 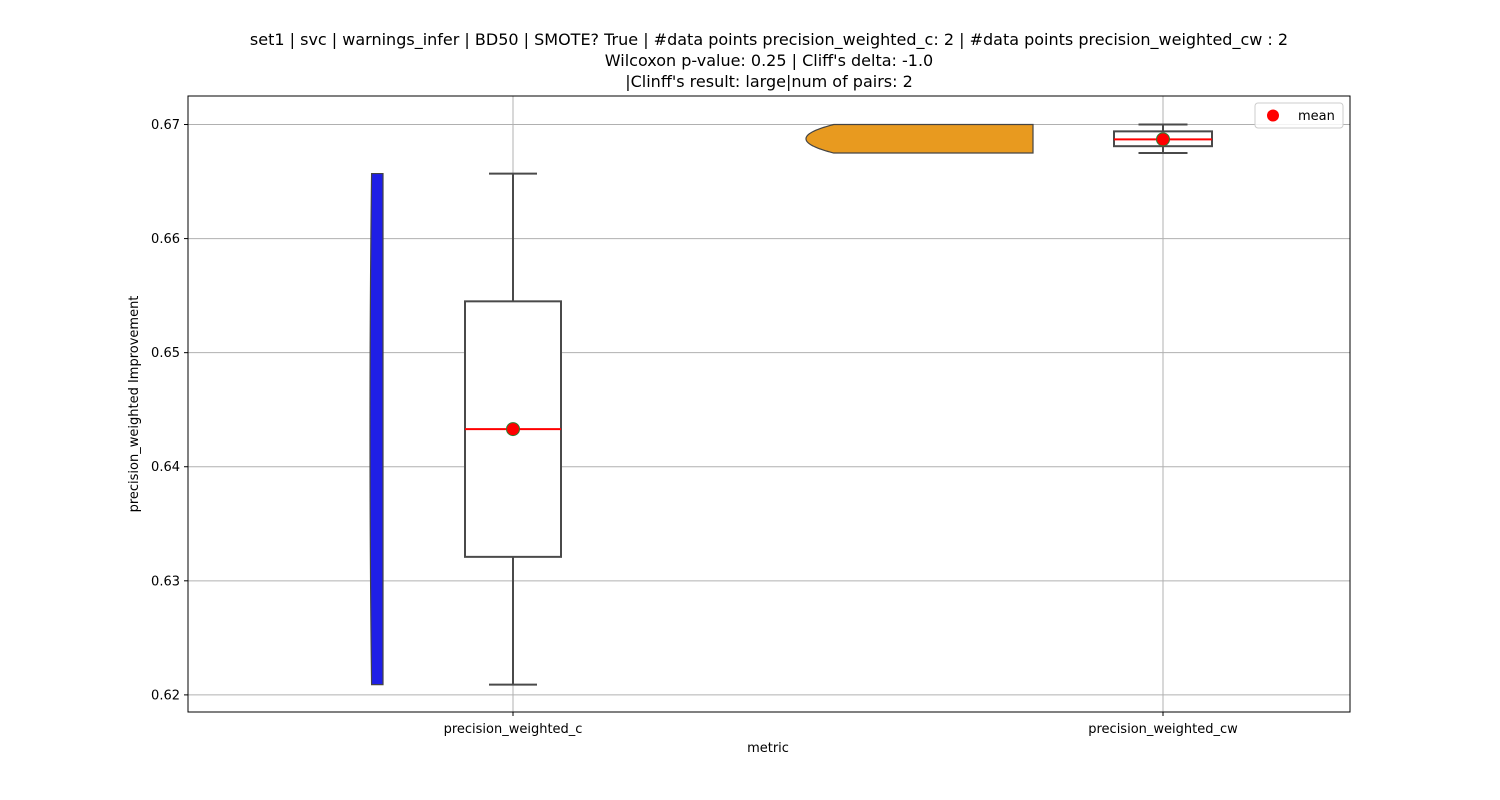 I want to click on y-tick-label: 0.66, so click(x=165, y=239).